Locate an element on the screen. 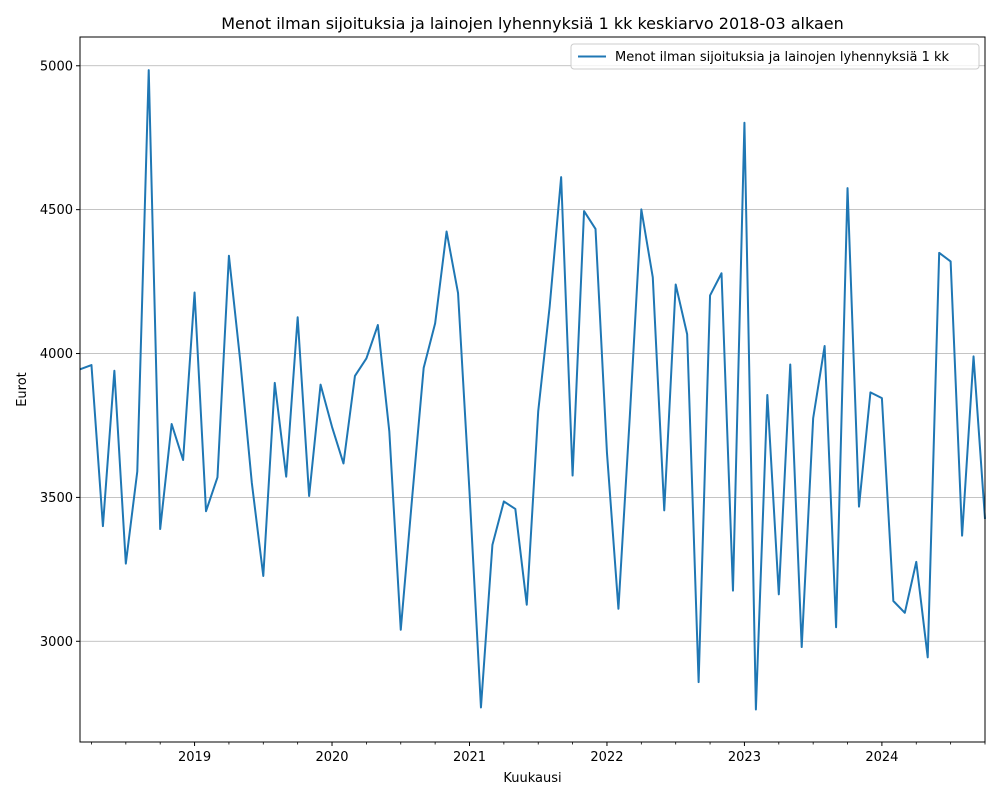 The image size is (1000, 800). y-tick-label: 3000 is located at coordinates (56, 642).